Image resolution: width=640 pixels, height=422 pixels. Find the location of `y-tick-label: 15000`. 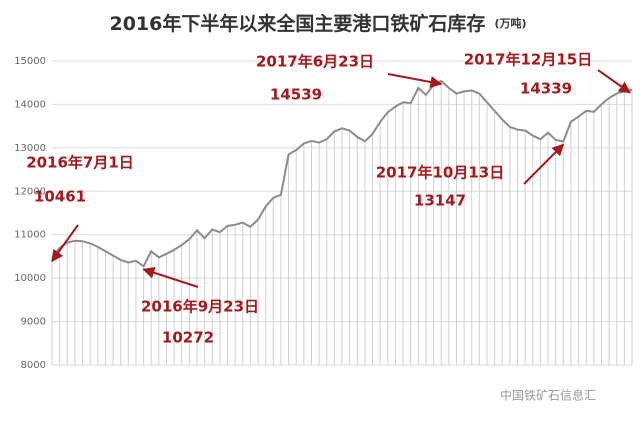

y-tick-label: 15000 is located at coordinates (30, 61).